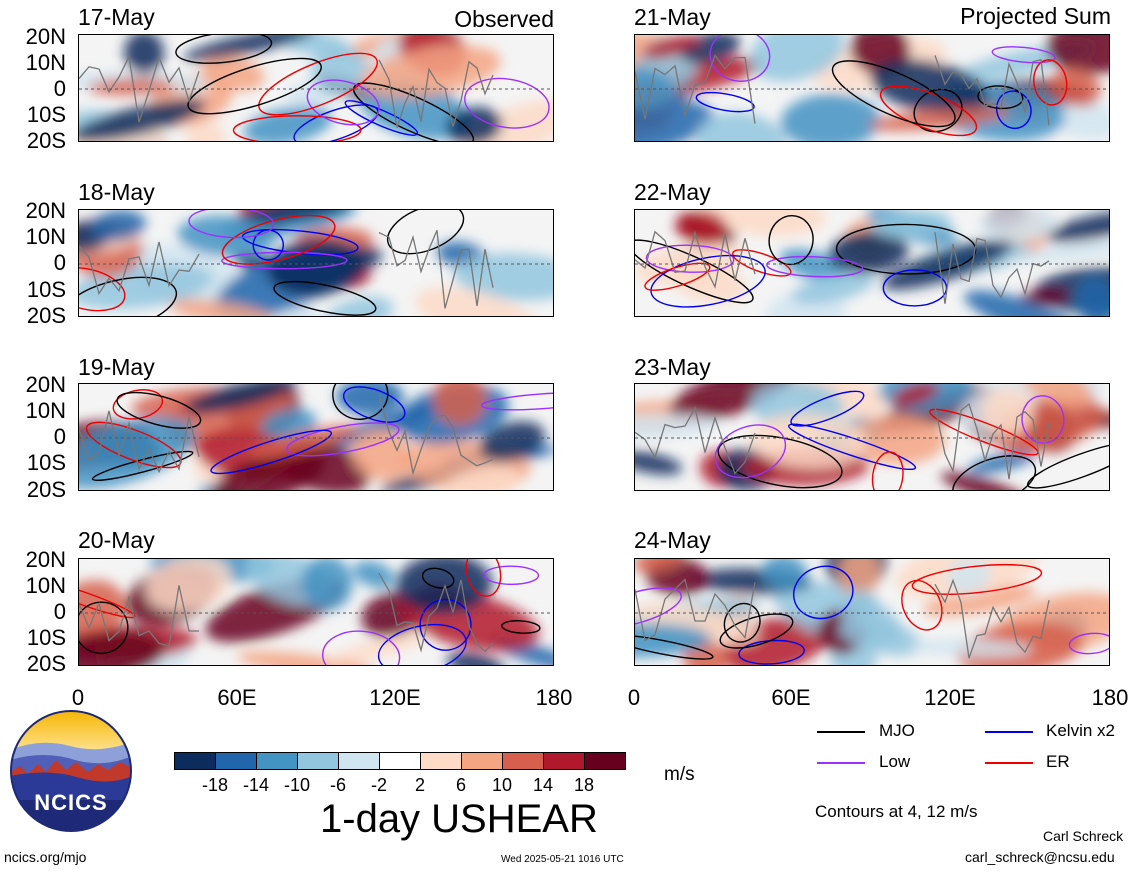 The height and width of the screenshot is (872, 1135). I want to click on date-label: 18-May, so click(116, 192).